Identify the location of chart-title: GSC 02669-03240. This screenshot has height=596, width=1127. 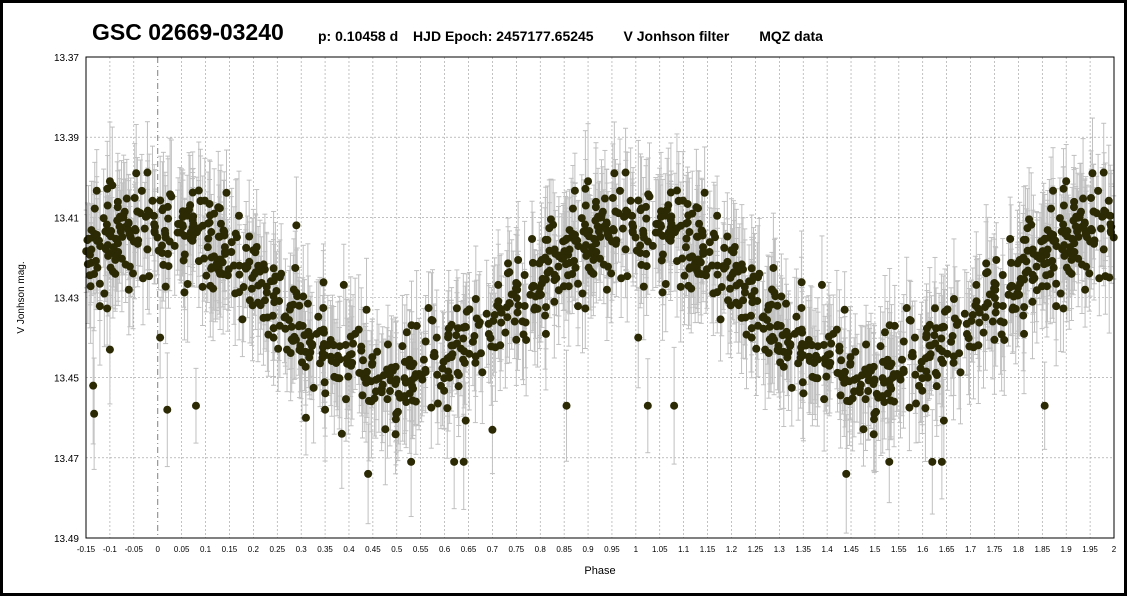
(188, 32).